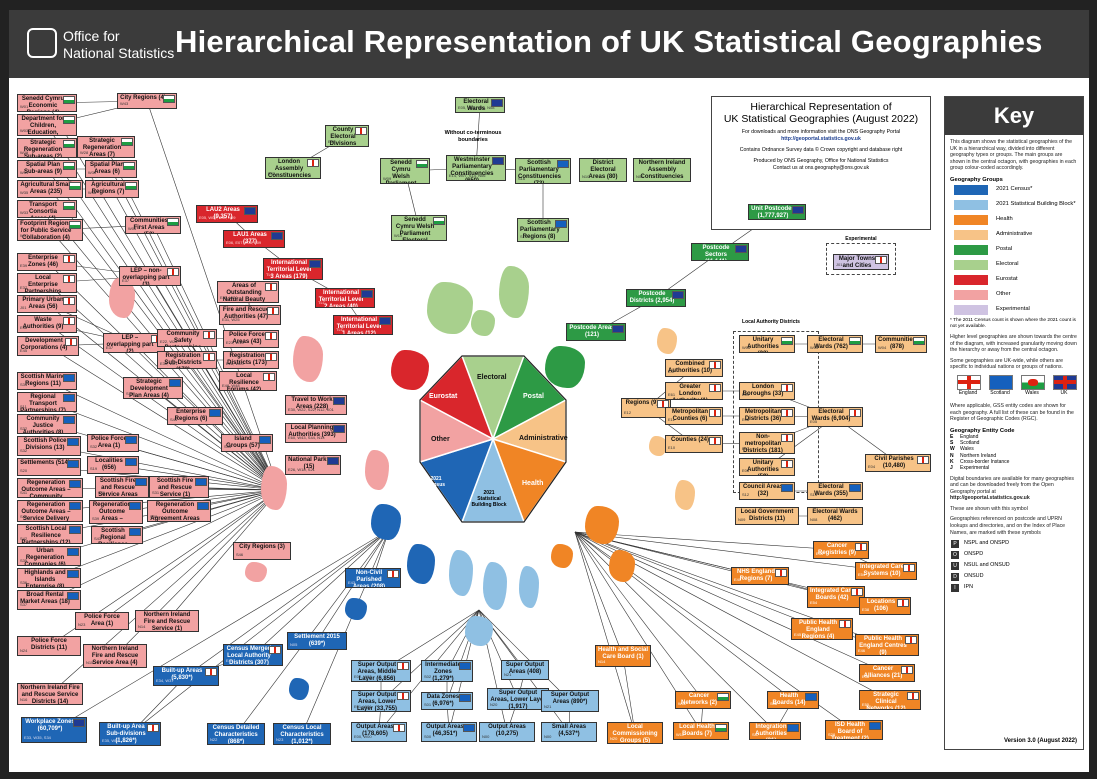 This screenshot has width=1097, height=779. I want to click on geo-box-label: County Electoral Divisions (1,575), so click(343, 137).